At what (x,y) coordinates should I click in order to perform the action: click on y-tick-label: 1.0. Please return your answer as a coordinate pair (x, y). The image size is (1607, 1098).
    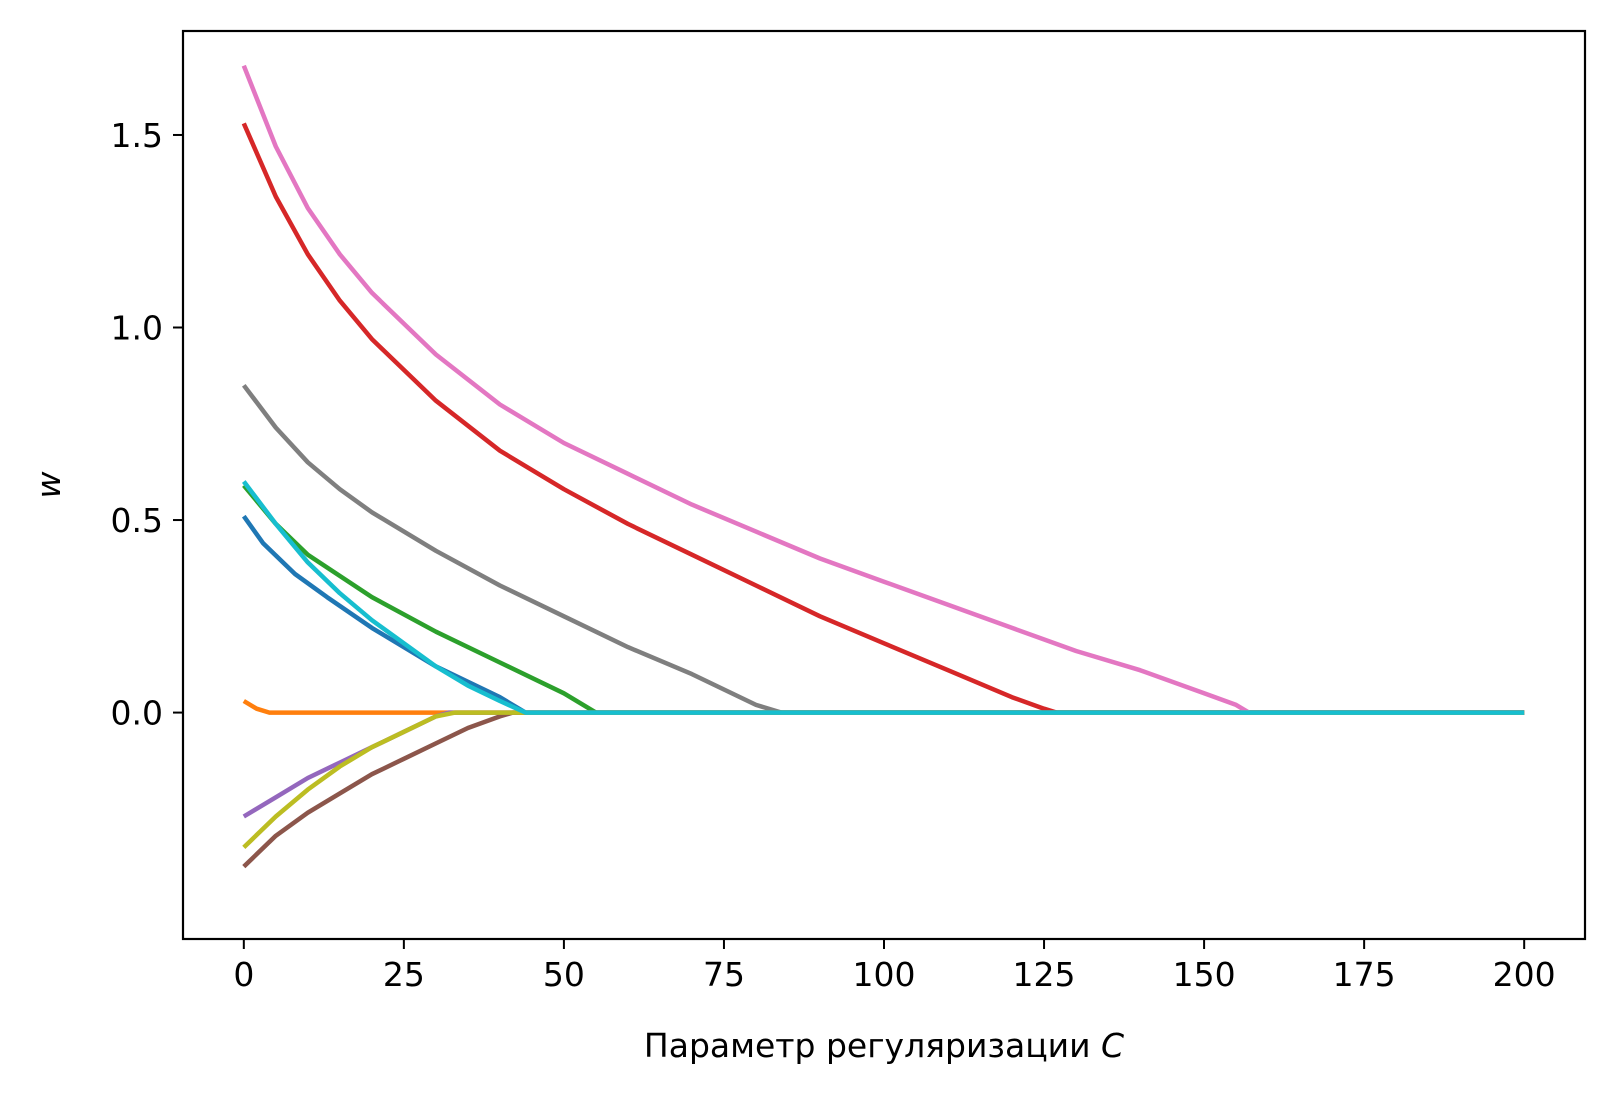
    Looking at the image, I should click on (137, 328).